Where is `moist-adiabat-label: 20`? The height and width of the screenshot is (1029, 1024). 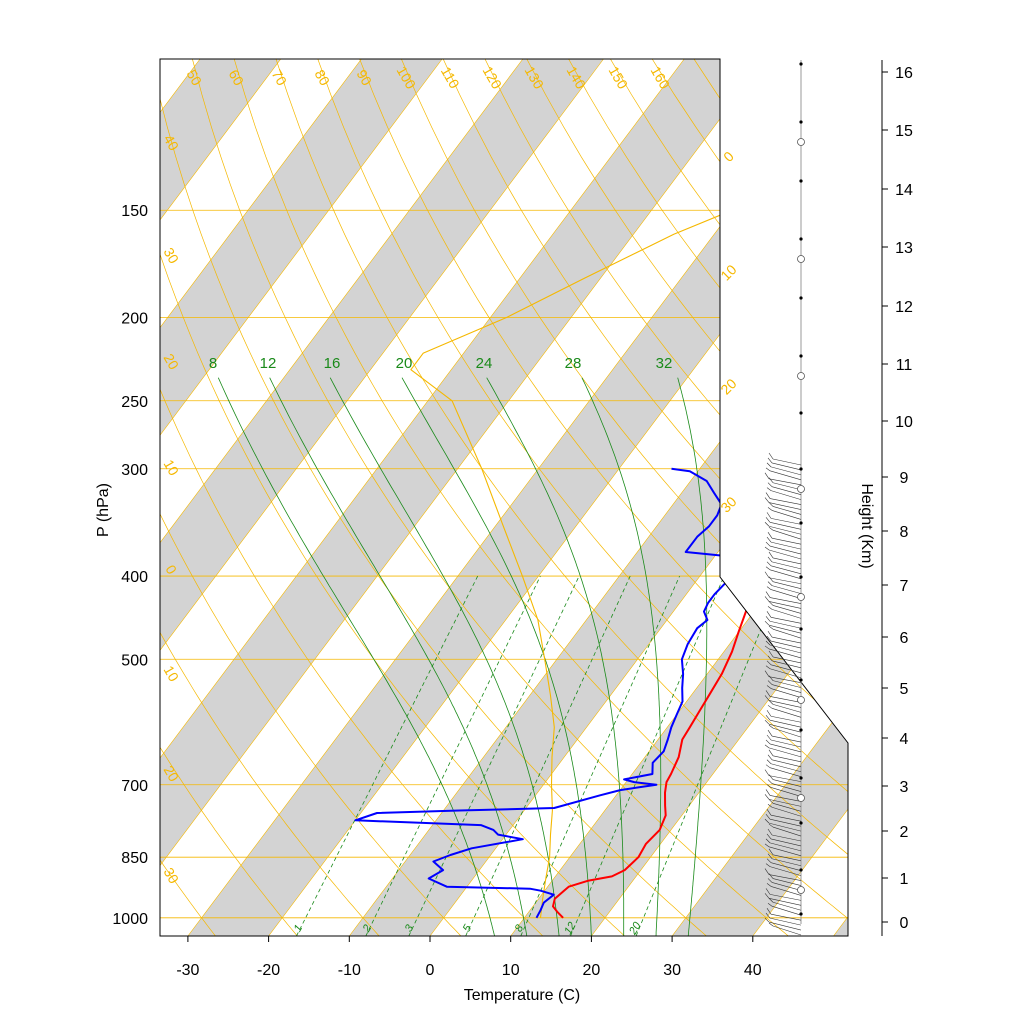
moist-adiabat-label: 20 is located at coordinates (404, 363).